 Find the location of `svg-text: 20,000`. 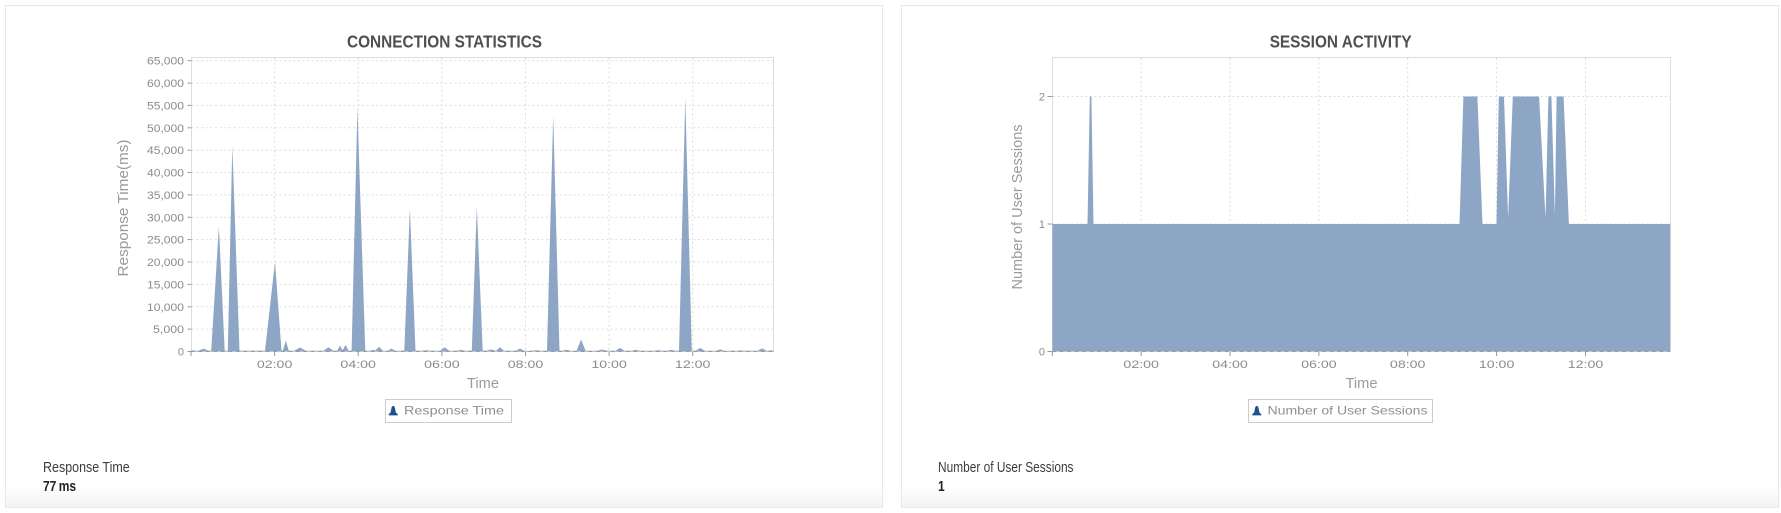

svg-text: 20,000 is located at coordinates (165, 263).